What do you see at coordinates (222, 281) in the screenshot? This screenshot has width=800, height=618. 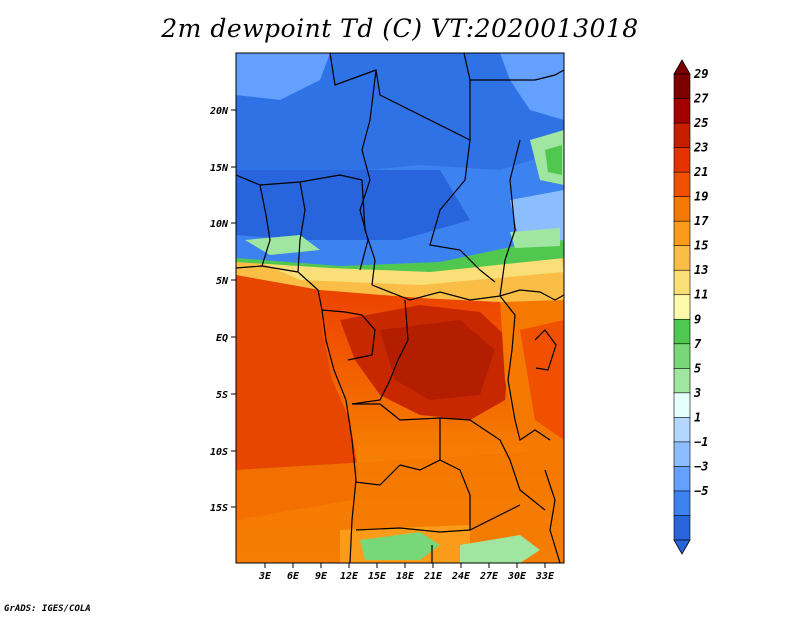 I see `lat-label: 5N` at bounding box center [222, 281].